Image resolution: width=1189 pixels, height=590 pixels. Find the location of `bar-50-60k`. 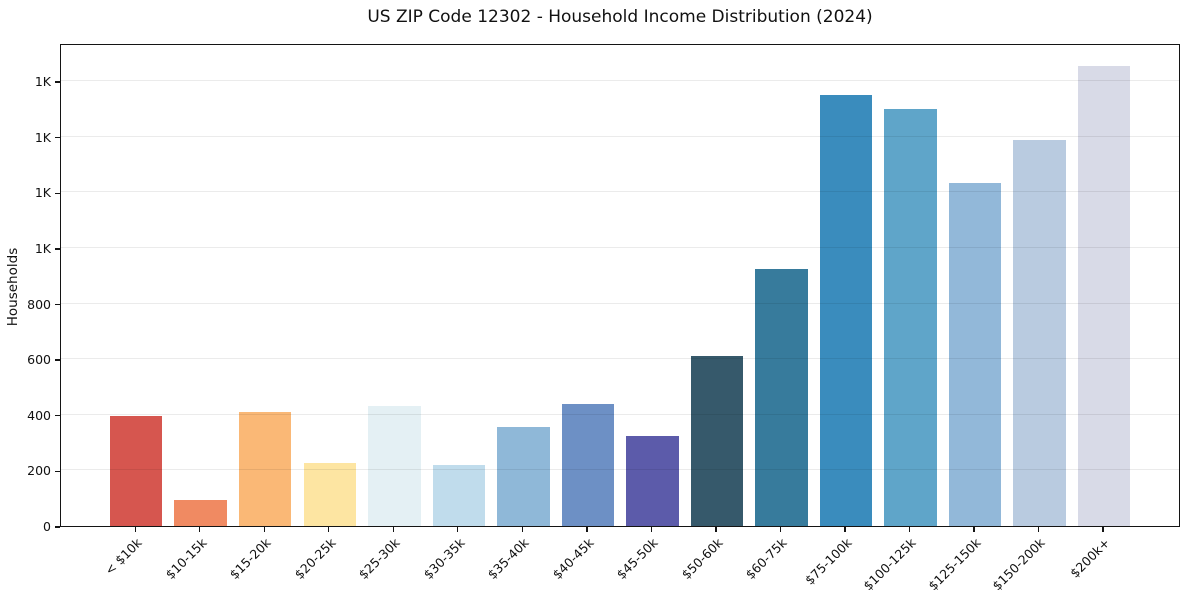

bar-50-60k is located at coordinates (717, 441).